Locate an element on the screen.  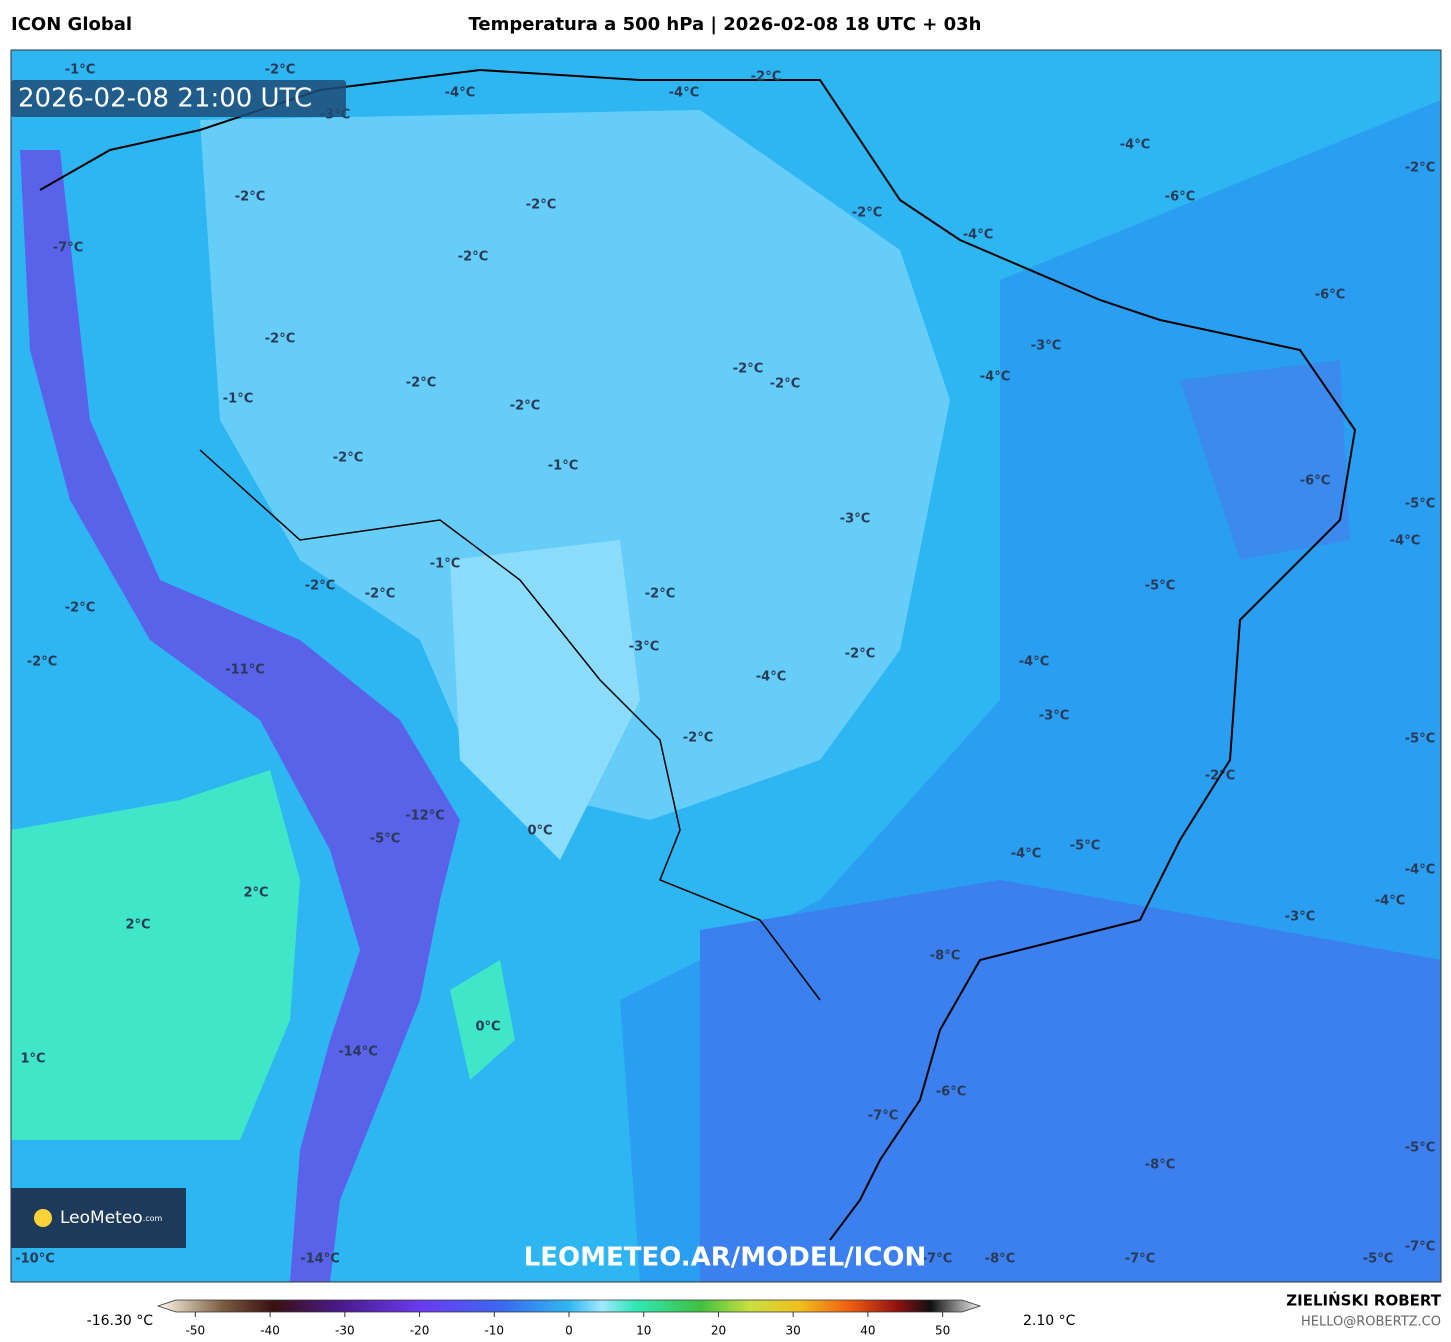
colorbar-tick-label: 40 is located at coordinates (867, 1331).